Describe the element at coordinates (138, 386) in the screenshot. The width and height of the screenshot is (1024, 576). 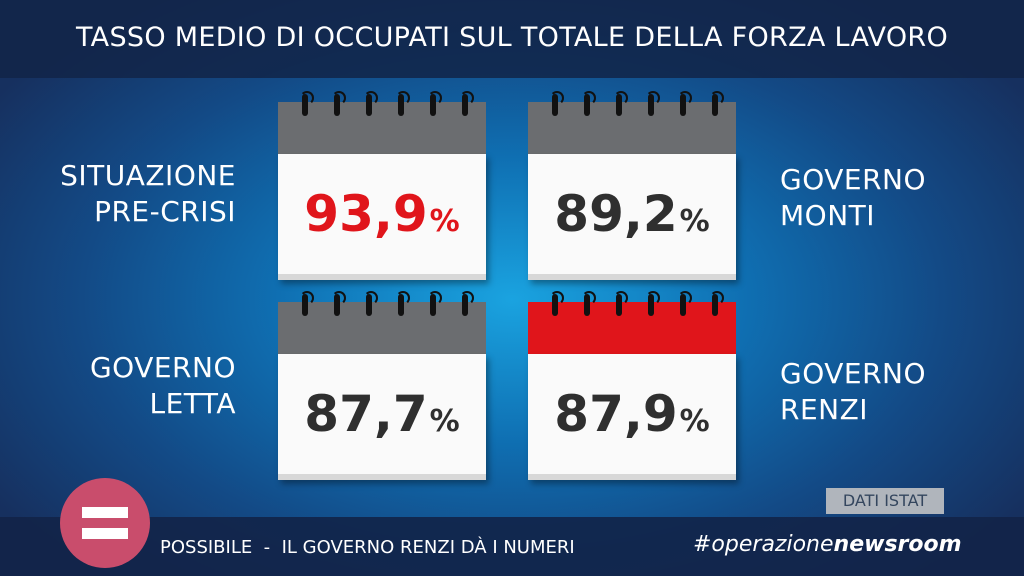
I see `label-letta: GOVERNO LETTA` at that location.